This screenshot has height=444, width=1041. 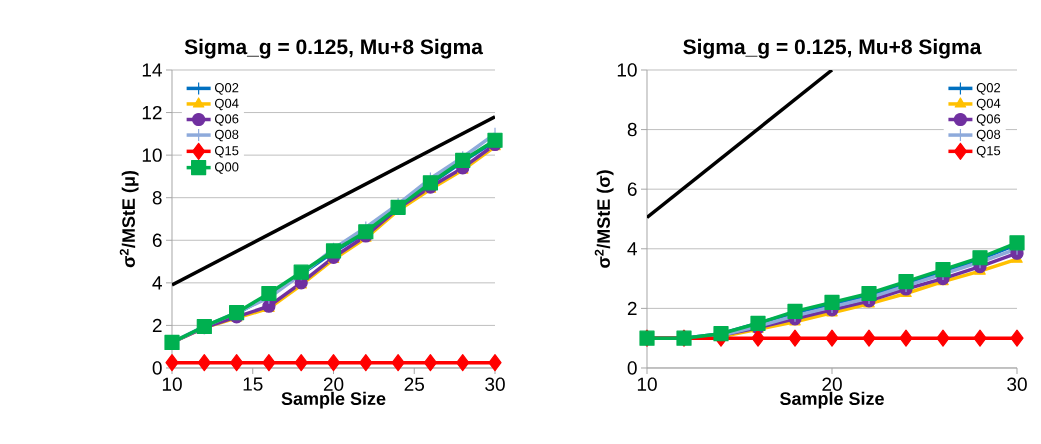 I want to click on y-tick-label: 14, so click(x=152, y=70).